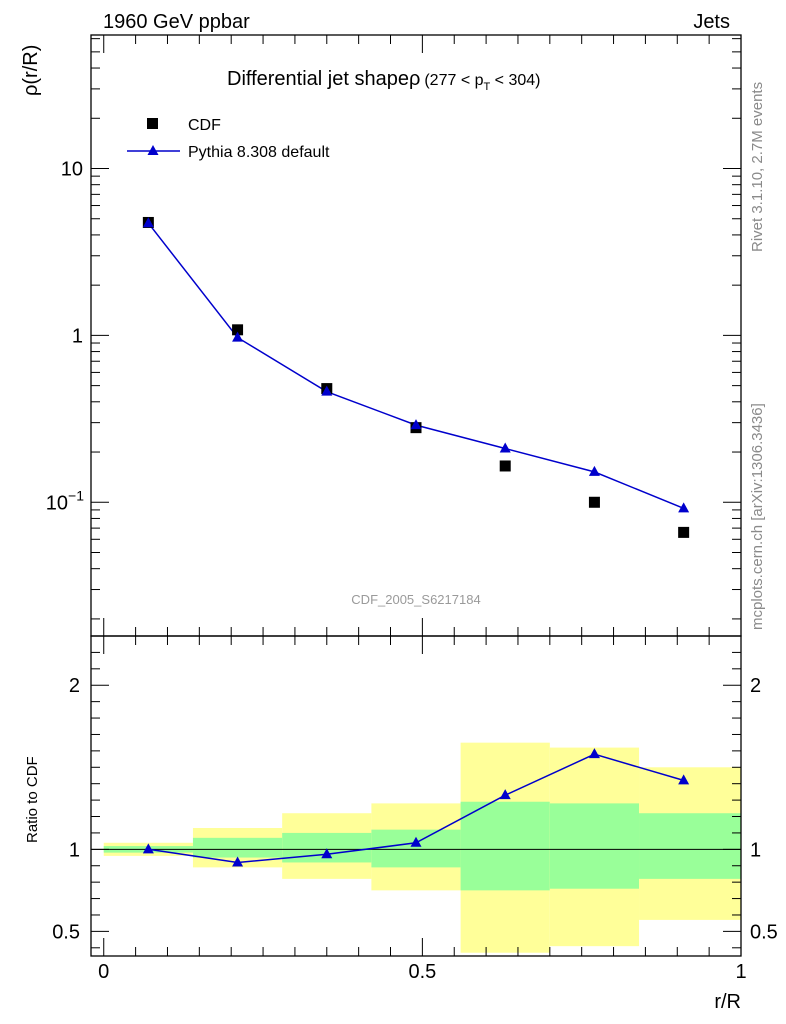  What do you see at coordinates (31, 70) in the screenshot?
I see `y-axis-label: ρ(r/R)` at bounding box center [31, 70].